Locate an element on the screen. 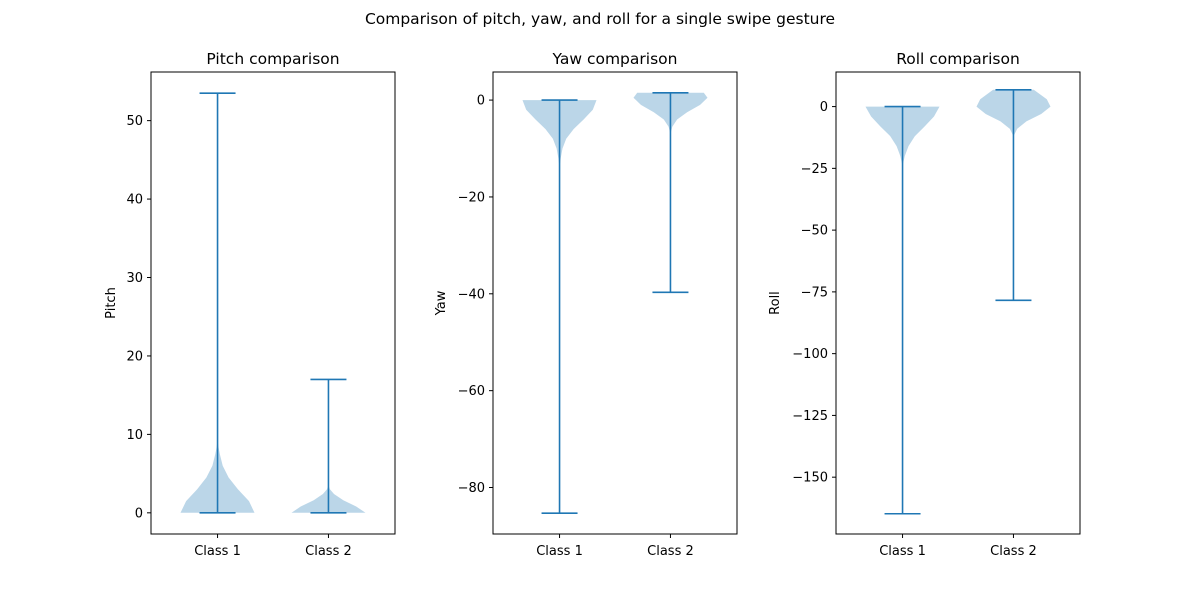  y-tick-label: −75 is located at coordinates (814, 292).